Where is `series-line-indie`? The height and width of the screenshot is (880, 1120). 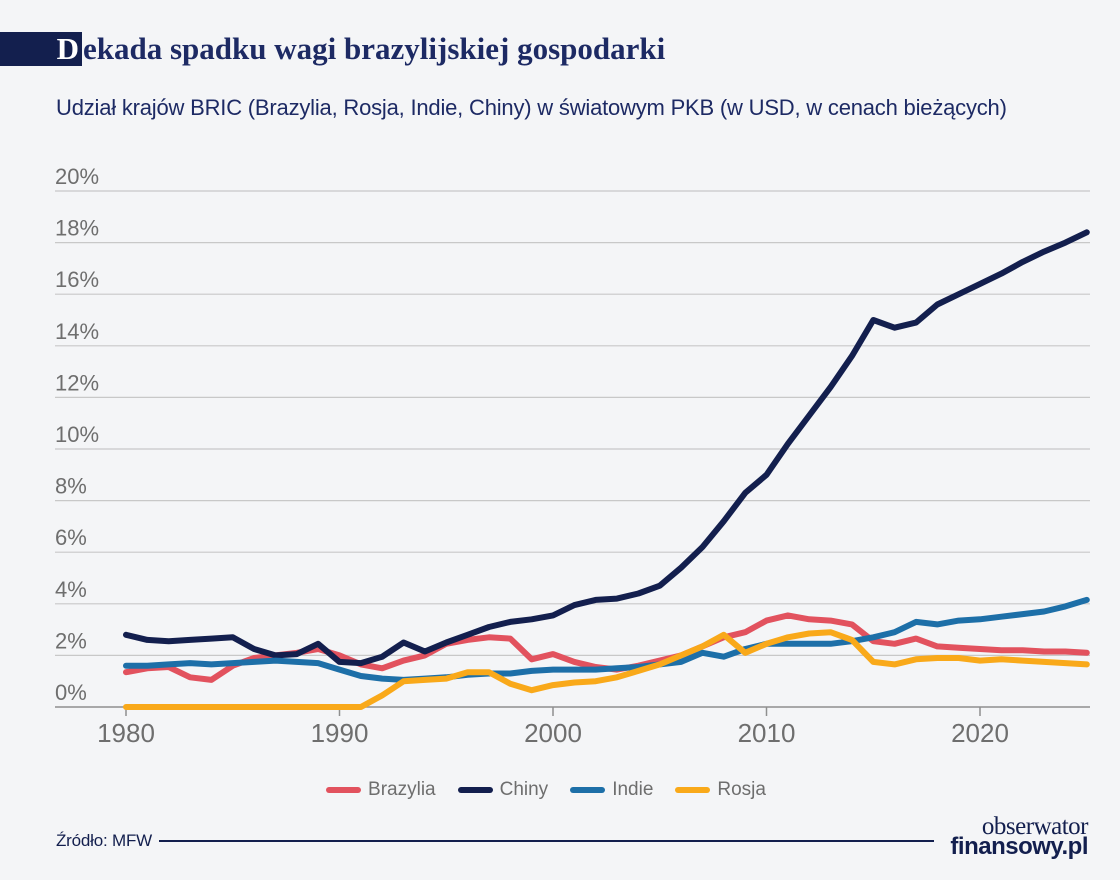 series-line-indie is located at coordinates (606, 639).